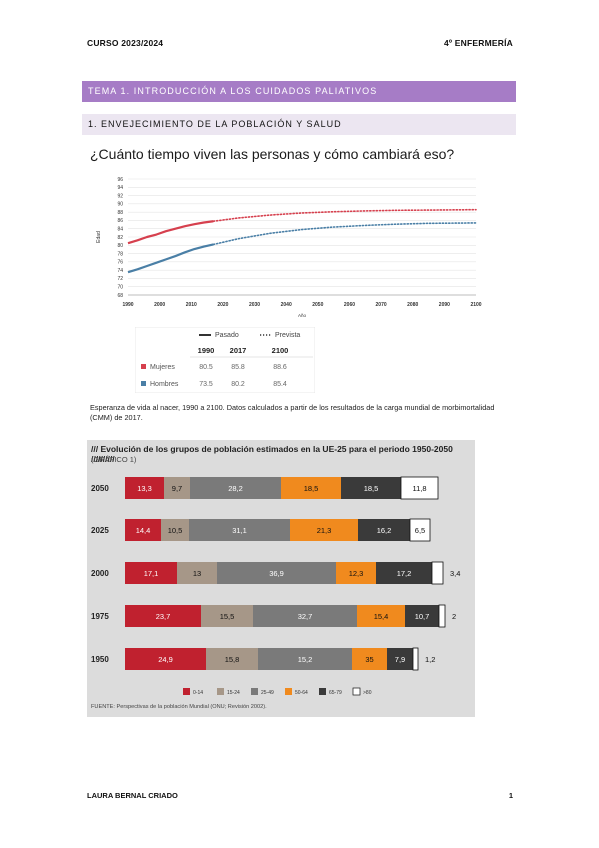 Image resolution: width=599 pixels, height=848 pixels. What do you see at coordinates (100, 573) in the screenshot?
I see `year-label: 2000` at bounding box center [100, 573].